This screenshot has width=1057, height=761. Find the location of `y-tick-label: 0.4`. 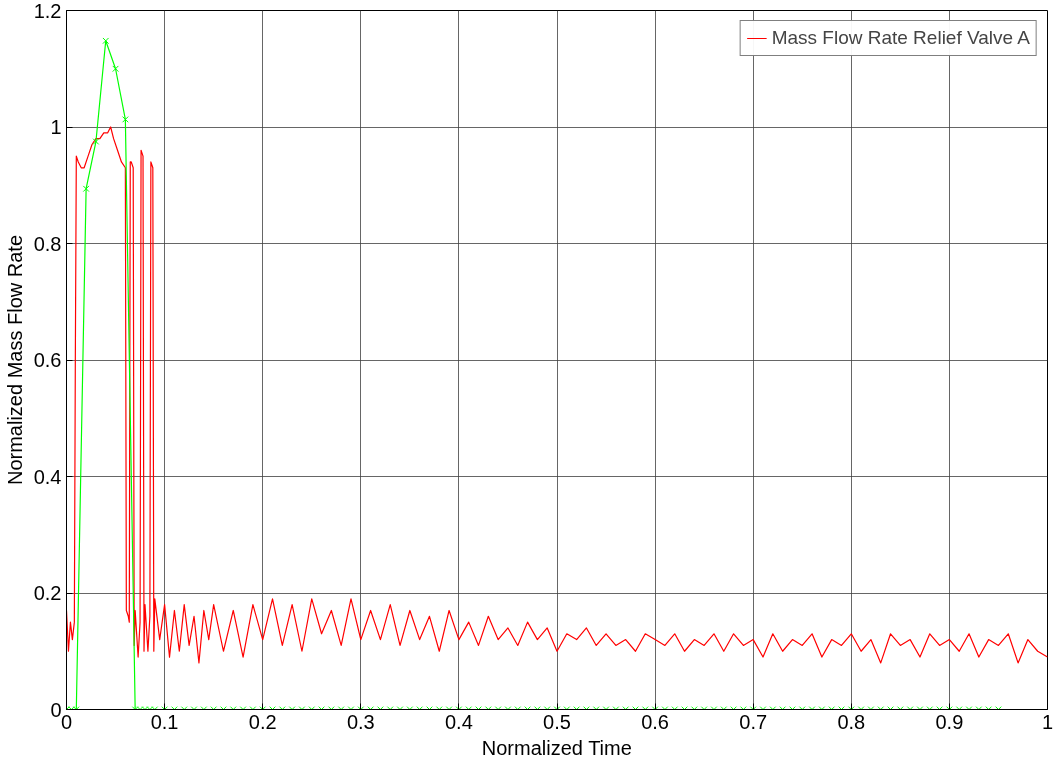

y-tick-label: 0.4 is located at coordinates (47, 476).